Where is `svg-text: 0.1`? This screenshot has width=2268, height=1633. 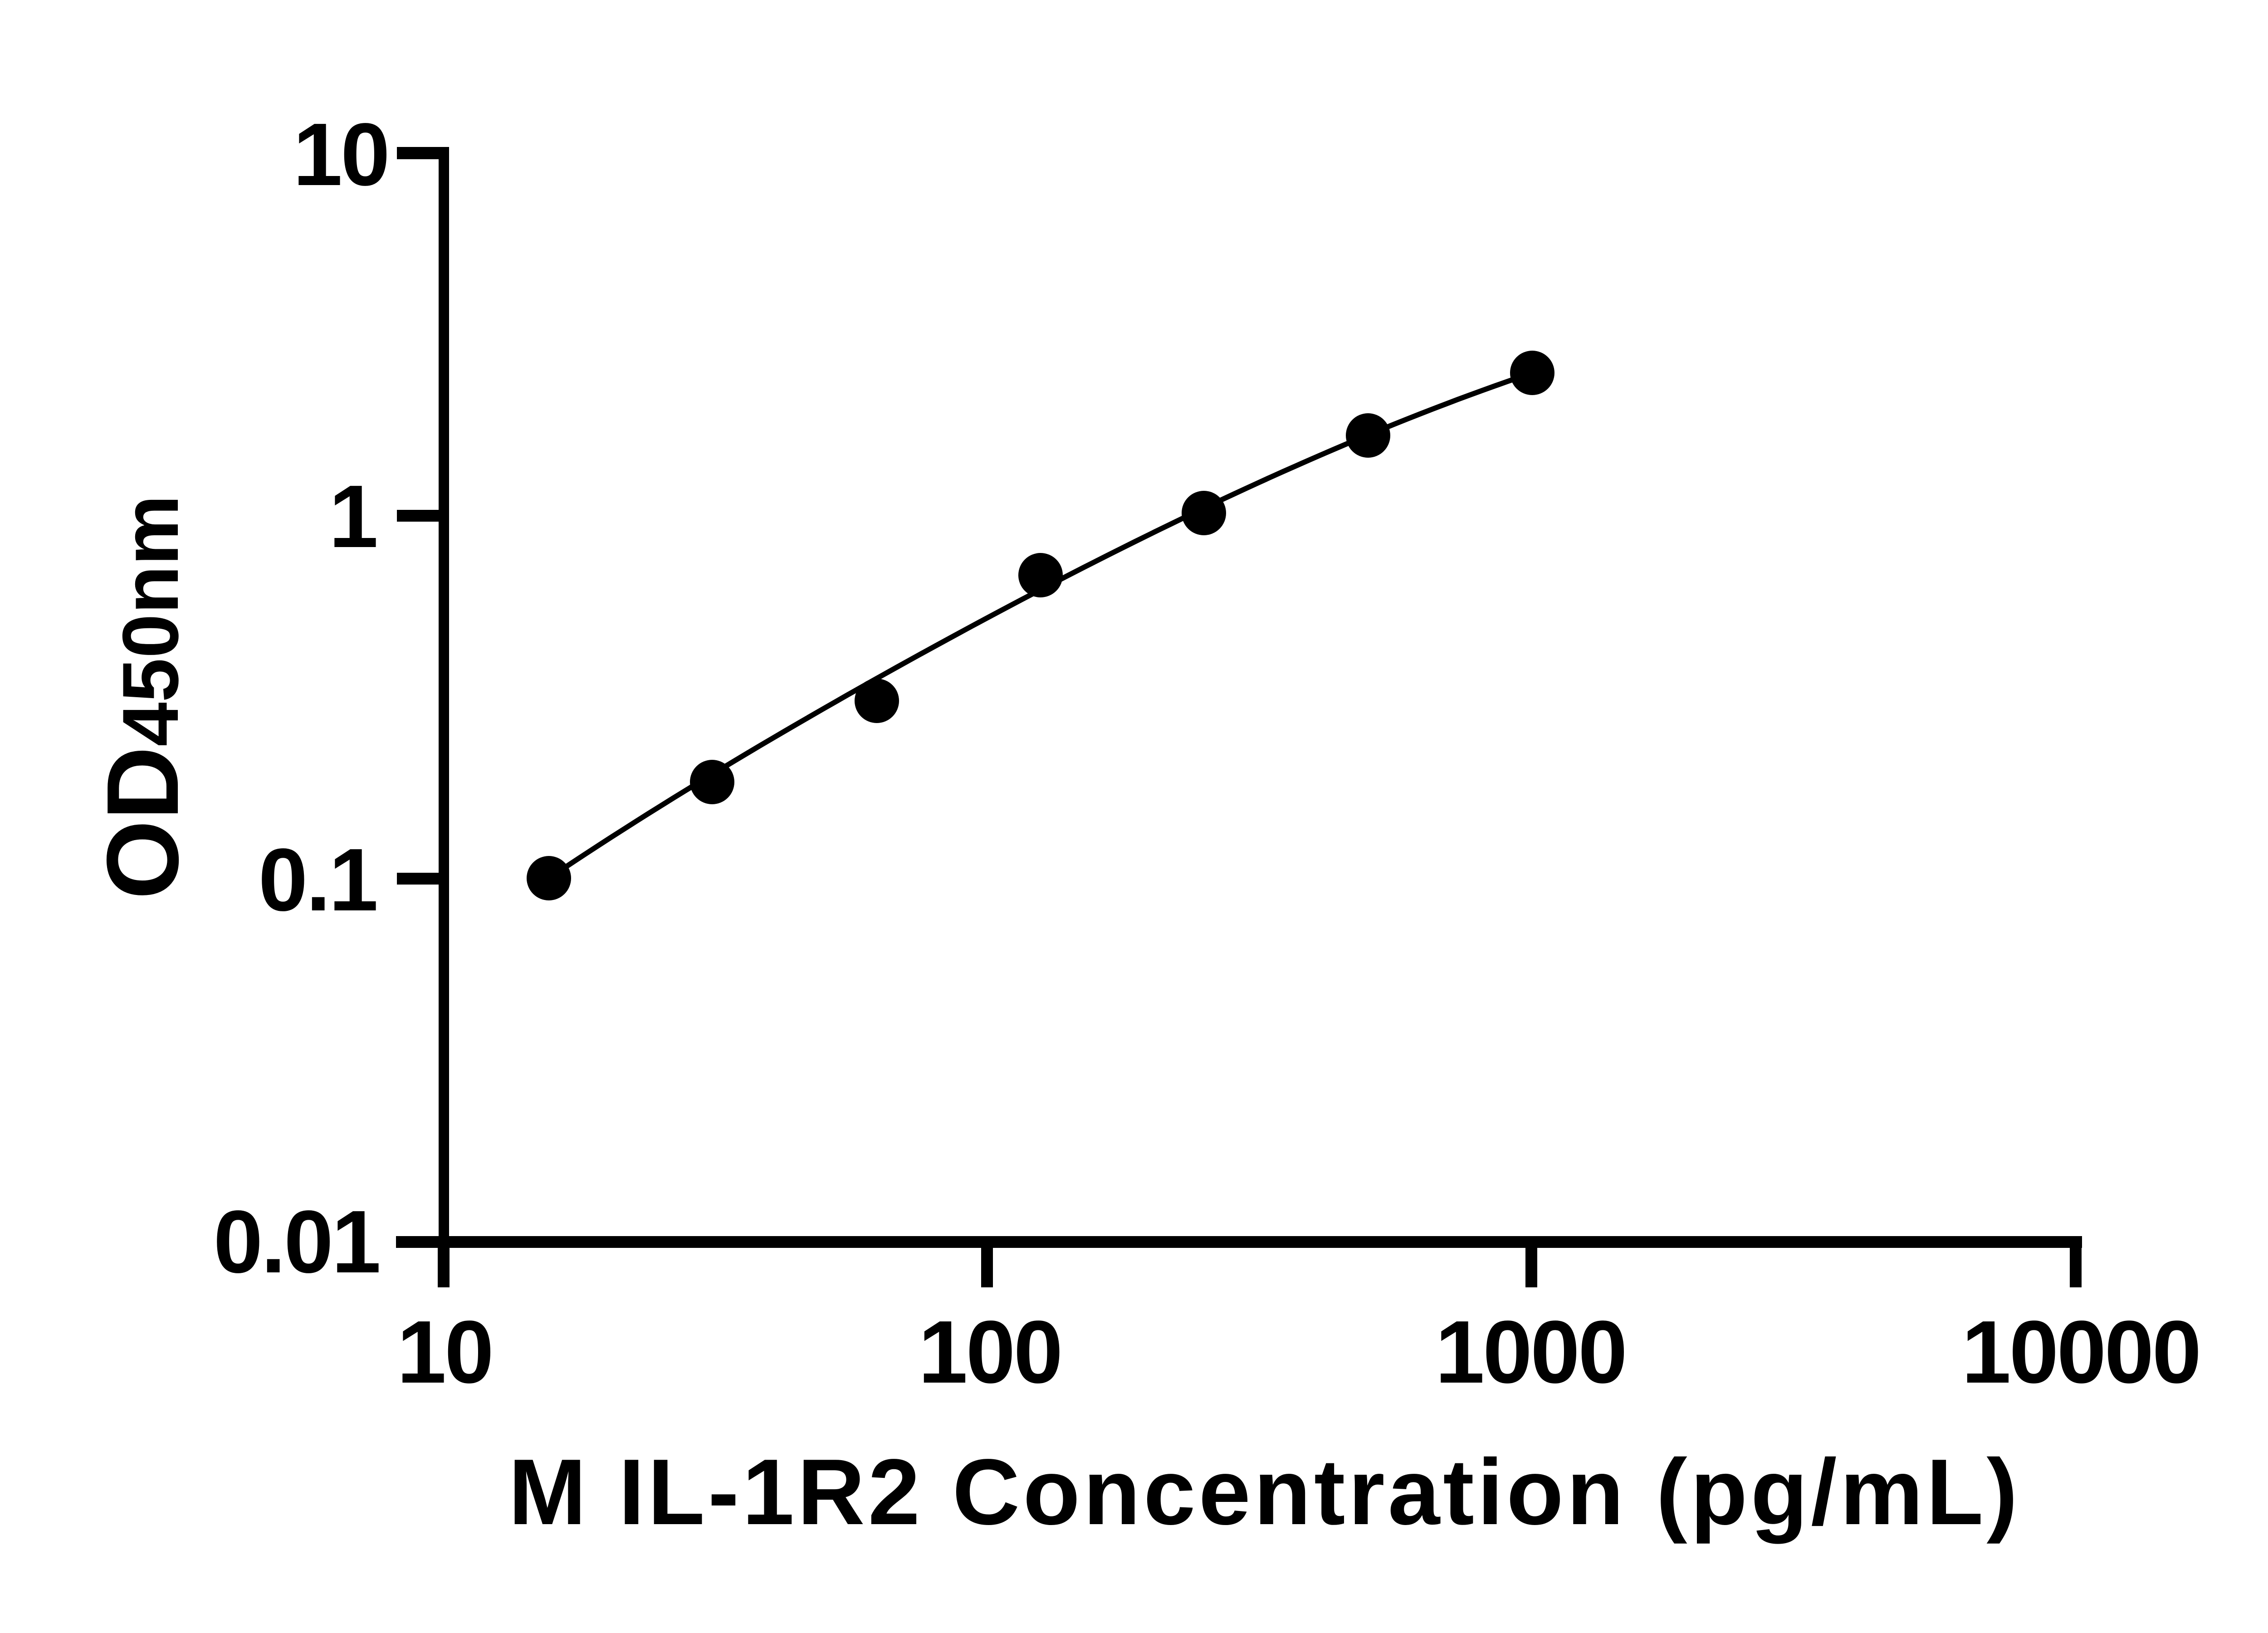 svg-text: 0.1 is located at coordinates (318, 879).